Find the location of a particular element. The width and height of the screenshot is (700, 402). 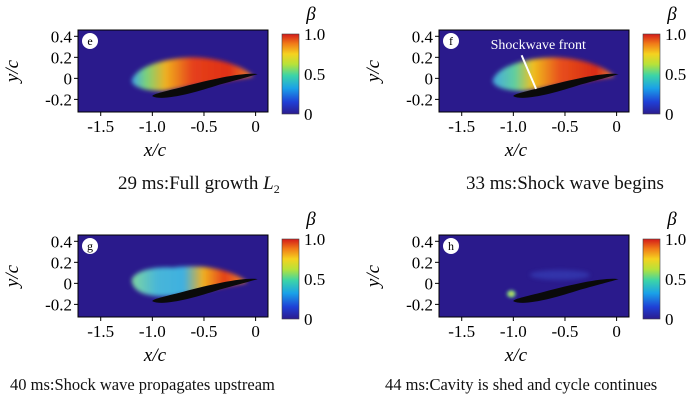

panel-label: e is located at coordinates (89, 41).